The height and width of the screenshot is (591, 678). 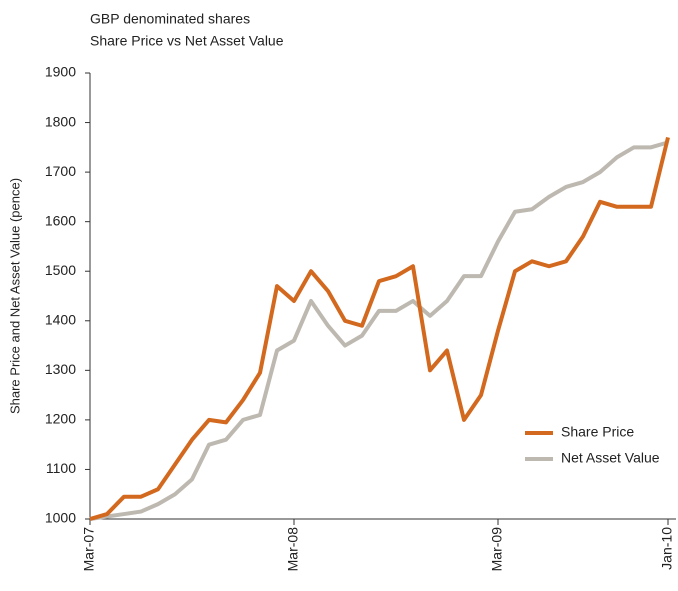 What do you see at coordinates (60, 270) in the screenshot?
I see `y-tick-label: 1500` at bounding box center [60, 270].